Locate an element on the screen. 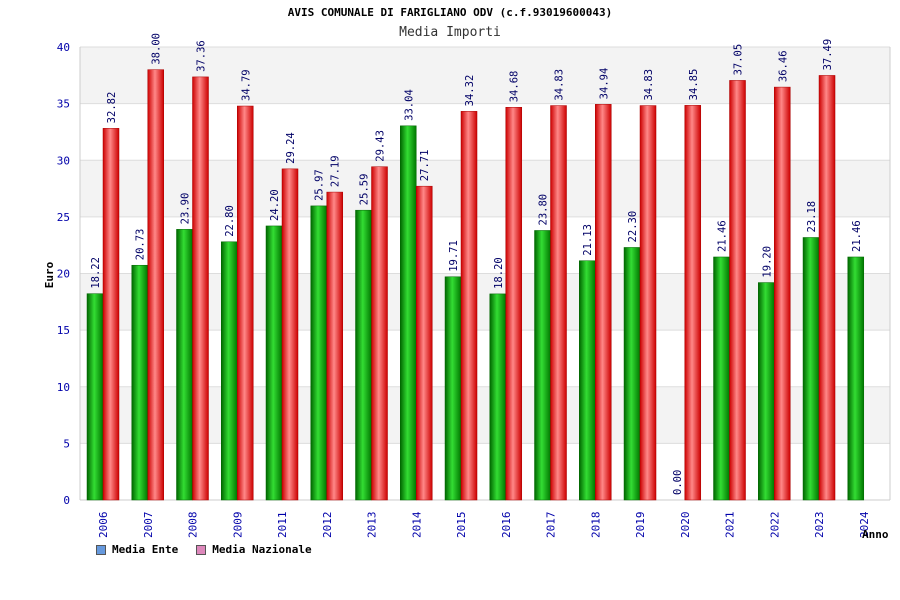 The height and width of the screenshot is (600, 900). data-label: 24.20 is located at coordinates (275, 205).